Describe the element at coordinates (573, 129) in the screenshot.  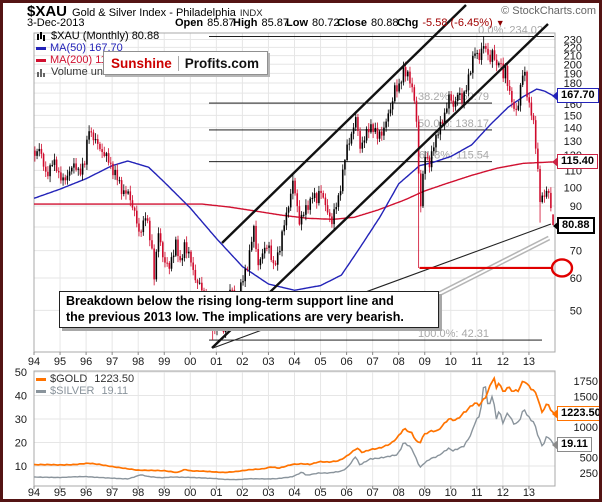
I see `main-y-tick: 140` at that location.